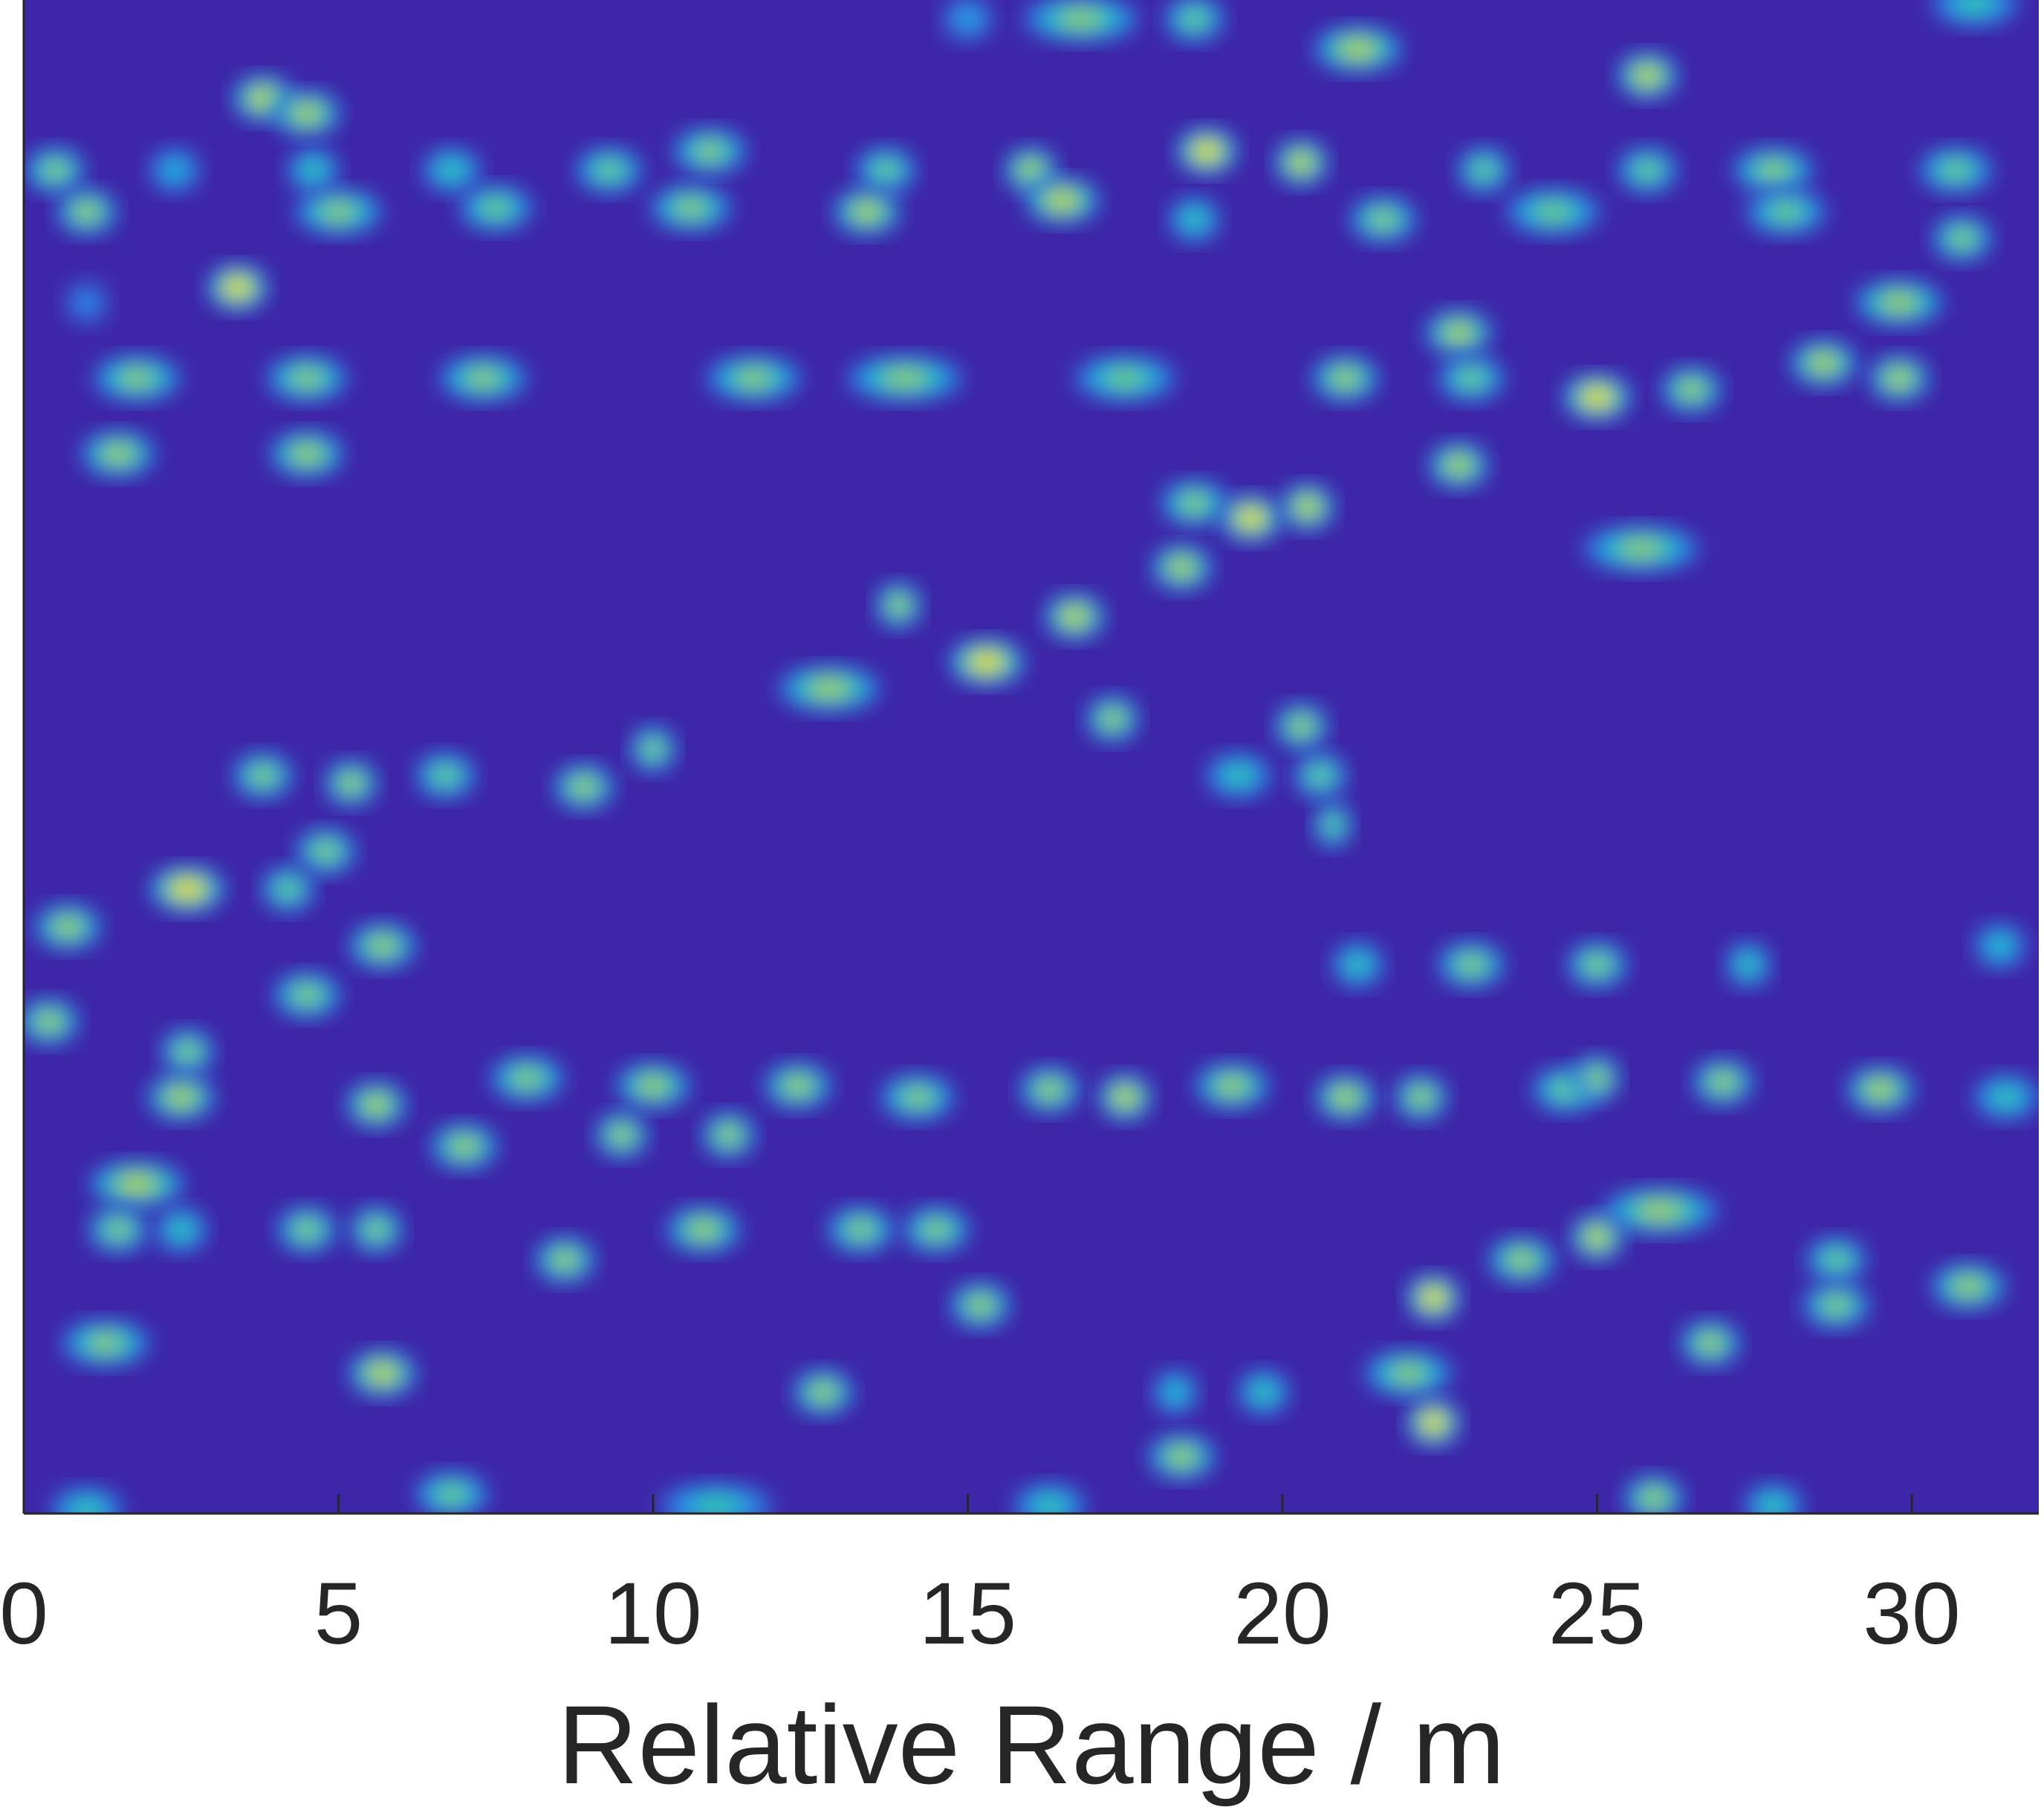 The height and width of the screenshot is (1807, 2044). What do you see at coordinates (338, 1614) in the screenshot?
I see `x-tick-label: 5` at bounding box center [338, 1614].